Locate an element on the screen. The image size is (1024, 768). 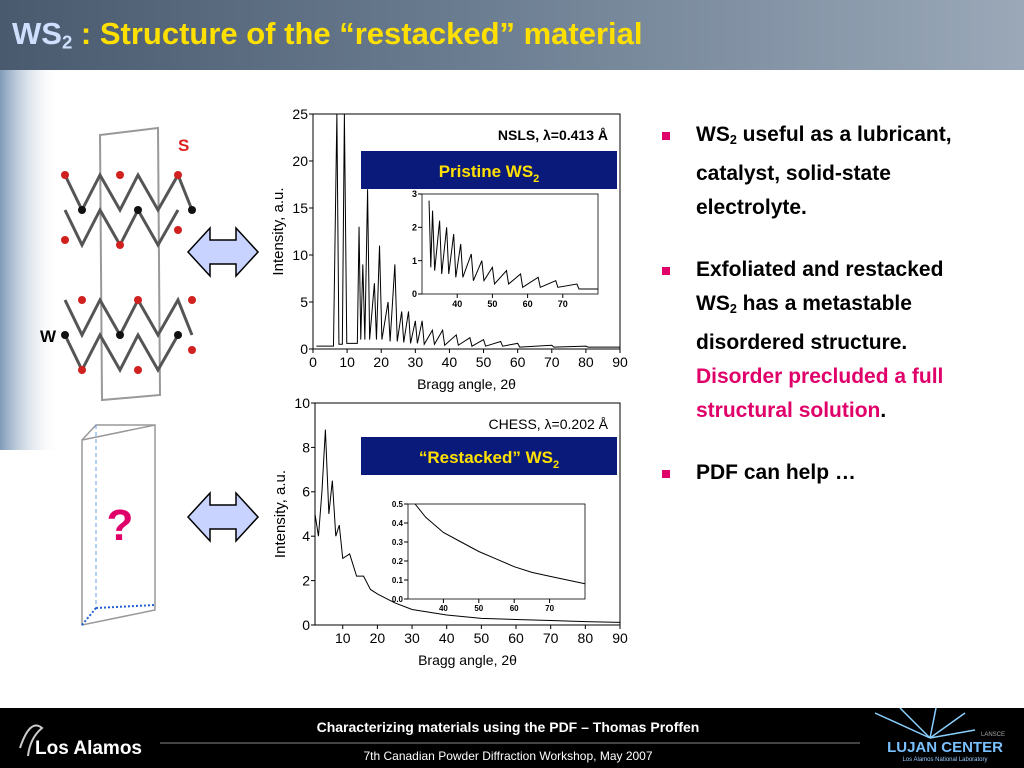
text: Exfoliated and restacked WS is located at coordinates (820, 287).